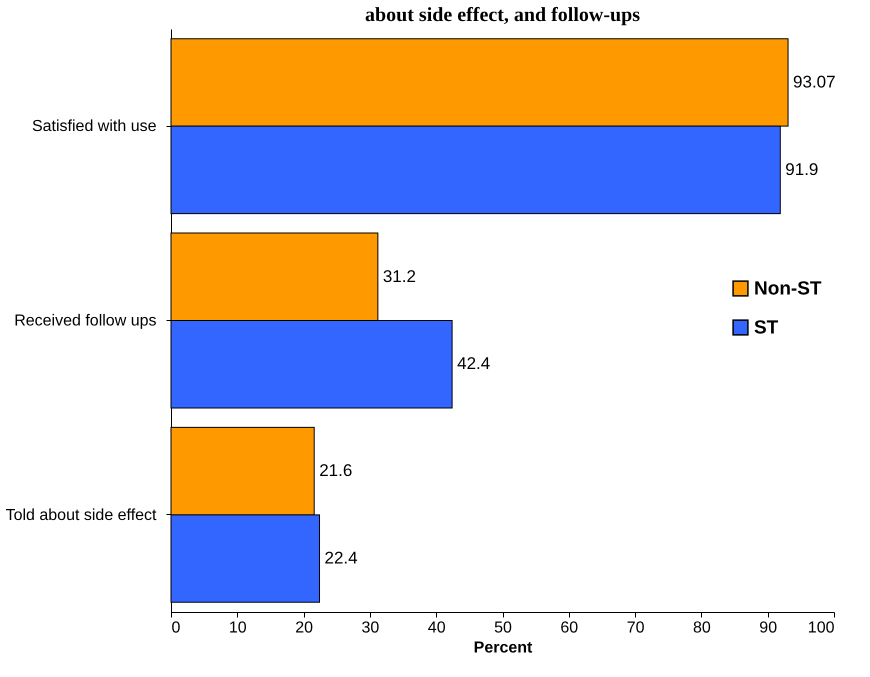 The height and width of the screenshot is (677, 870). Describe the element at coordinates (766, 328) in the screenshot. I see `legend-label: ST` at that location.